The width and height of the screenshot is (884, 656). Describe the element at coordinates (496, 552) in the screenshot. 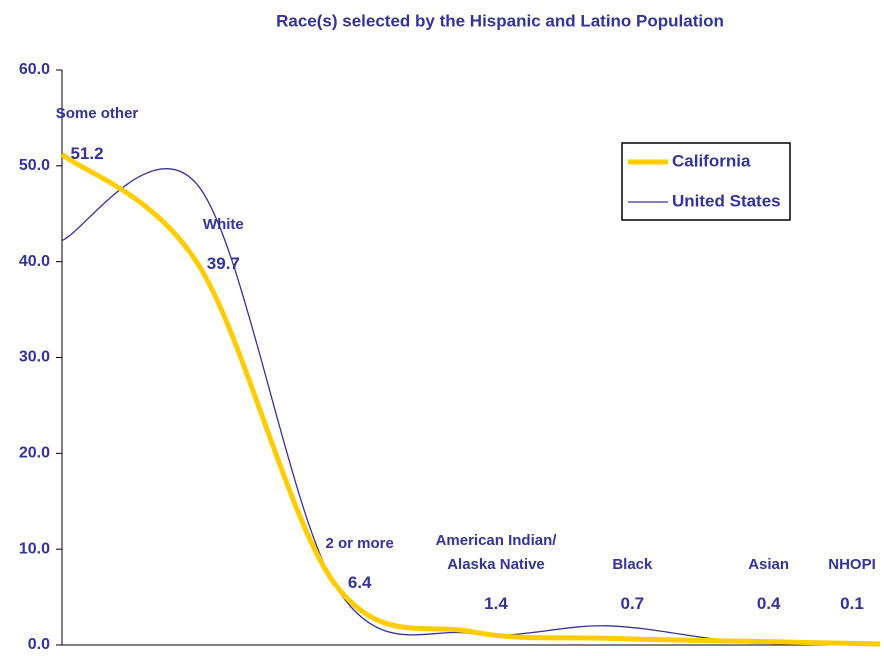

I see `category-label: American Indian/ Alaska Native` at that location.